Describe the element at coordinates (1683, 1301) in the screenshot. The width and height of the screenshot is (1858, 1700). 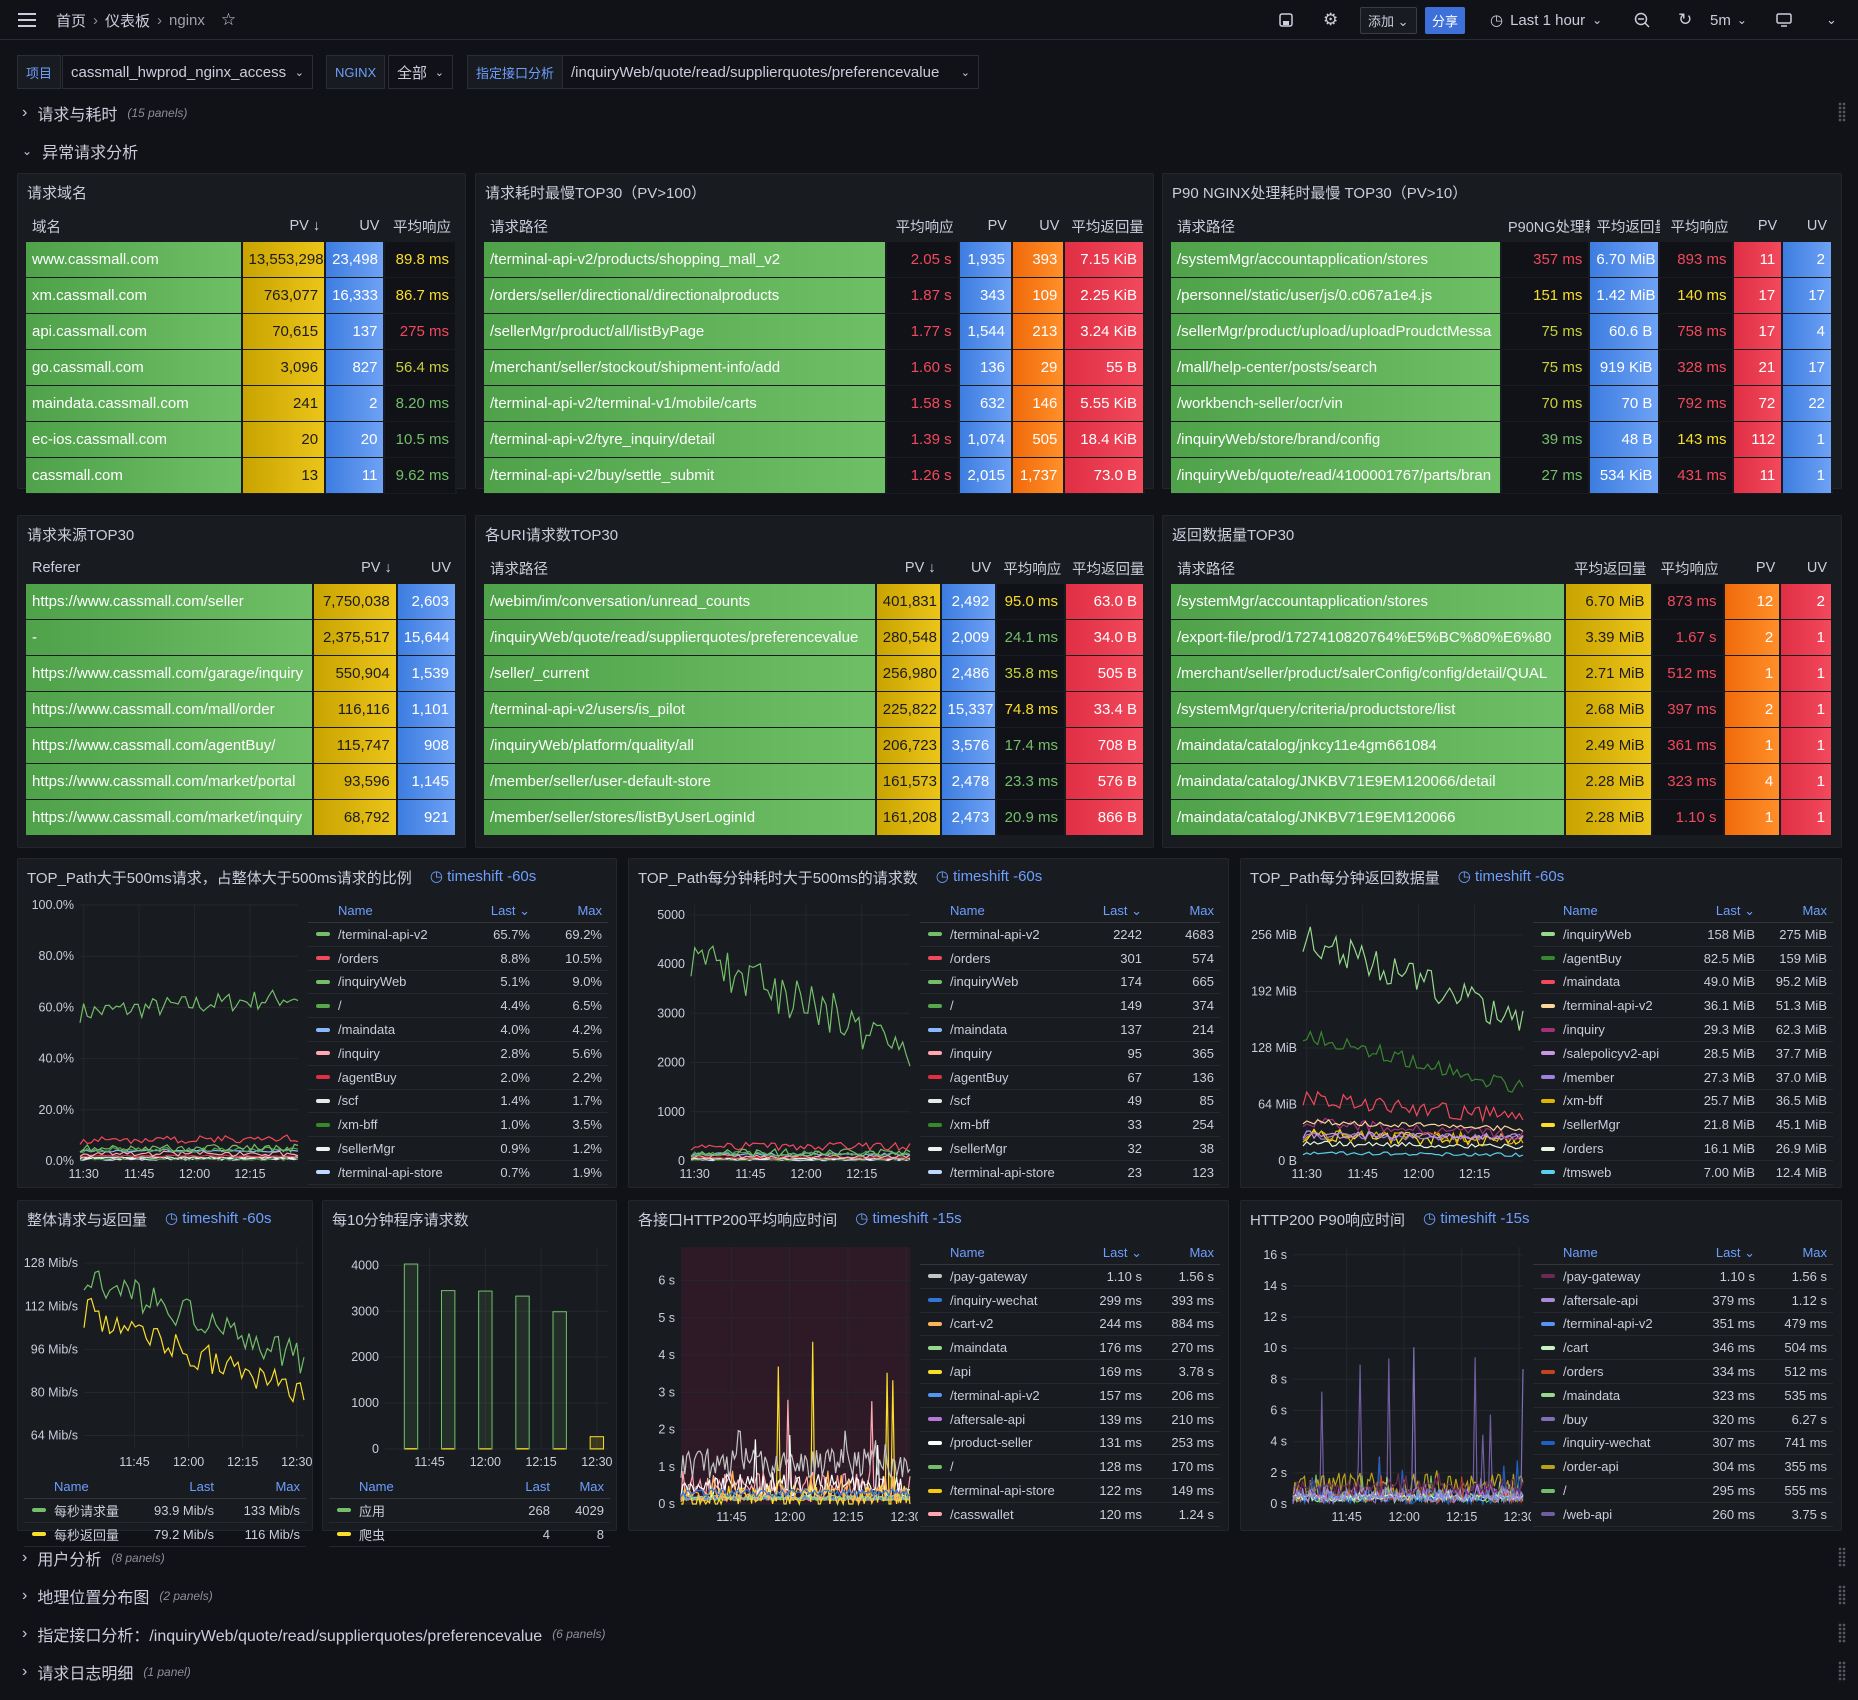
I see `legend-item: /aftersale-api 379 ms 1.12 s` at that location.